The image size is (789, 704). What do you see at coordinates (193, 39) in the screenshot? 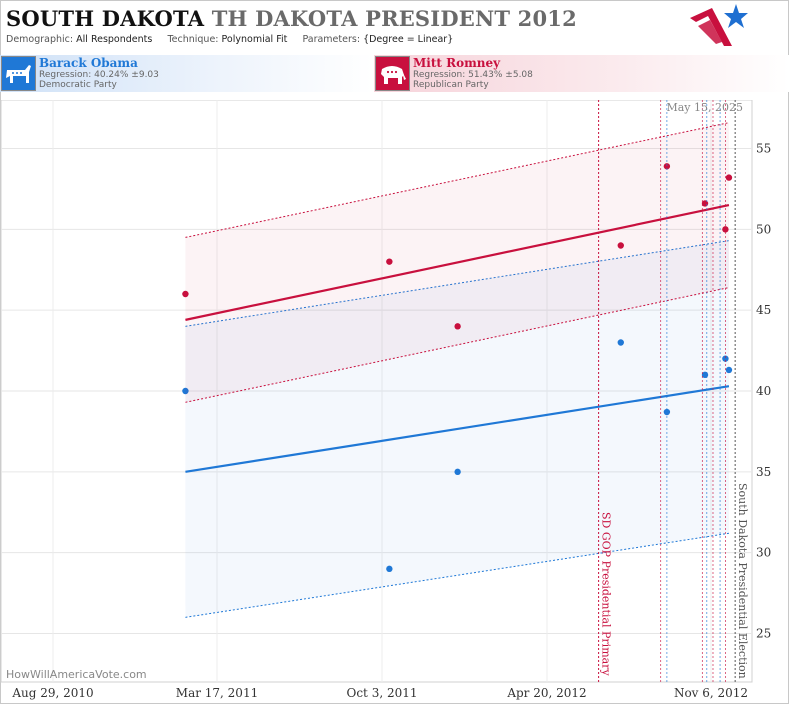
I see `technique-label: Technique:` at bounding box center [193, 39].